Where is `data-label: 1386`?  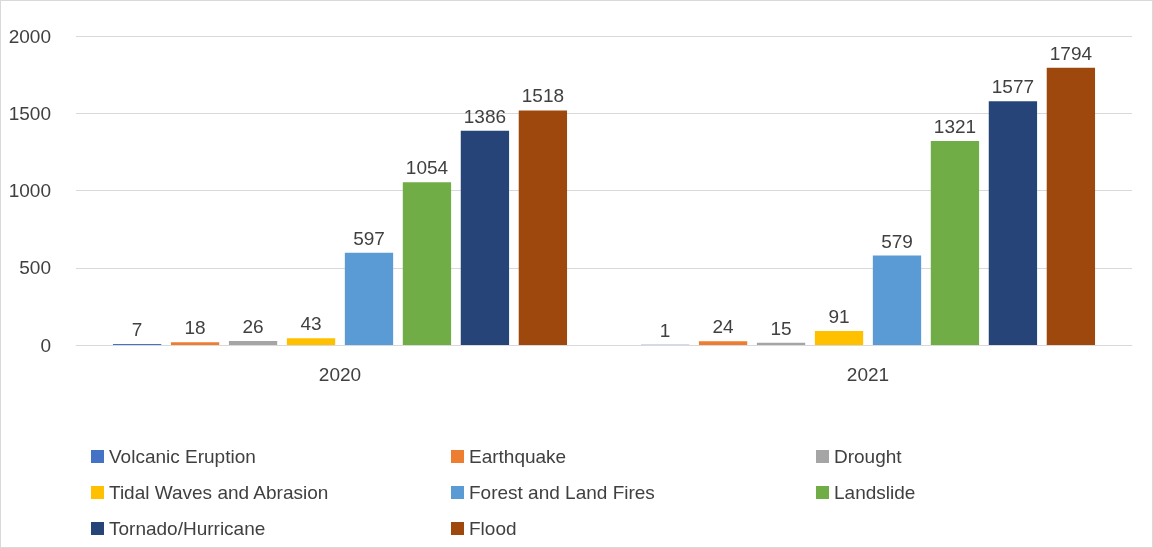
data-label: 1386 is located at coordinates (485, 116).